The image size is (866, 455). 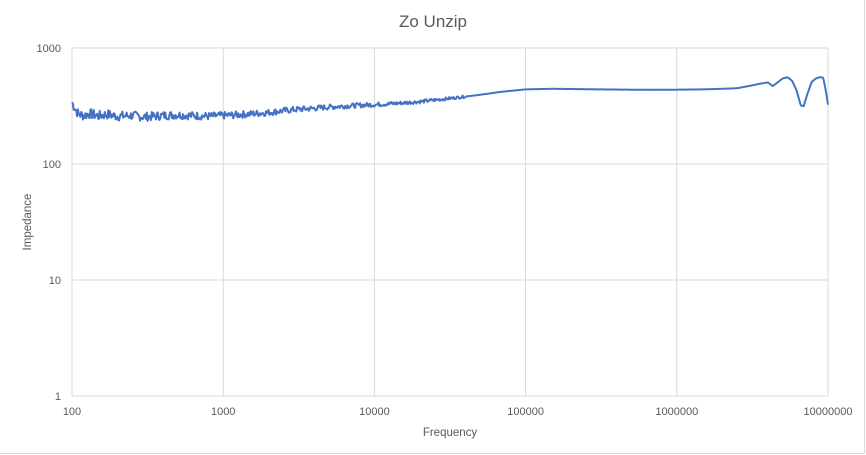 I want to click on x-tick-label: 100, so click(x=72, y=412).